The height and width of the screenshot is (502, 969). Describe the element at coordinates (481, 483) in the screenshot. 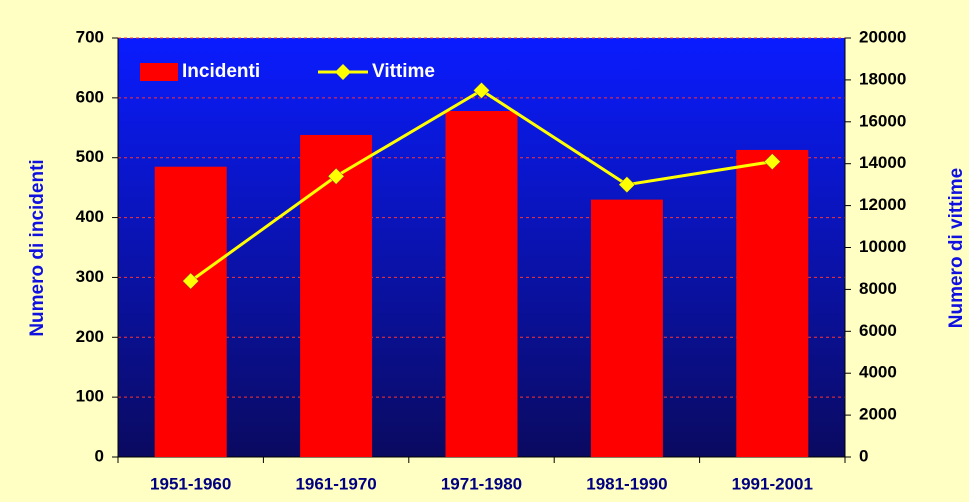

I see `x-tick-label: 1971-1980` at that location.